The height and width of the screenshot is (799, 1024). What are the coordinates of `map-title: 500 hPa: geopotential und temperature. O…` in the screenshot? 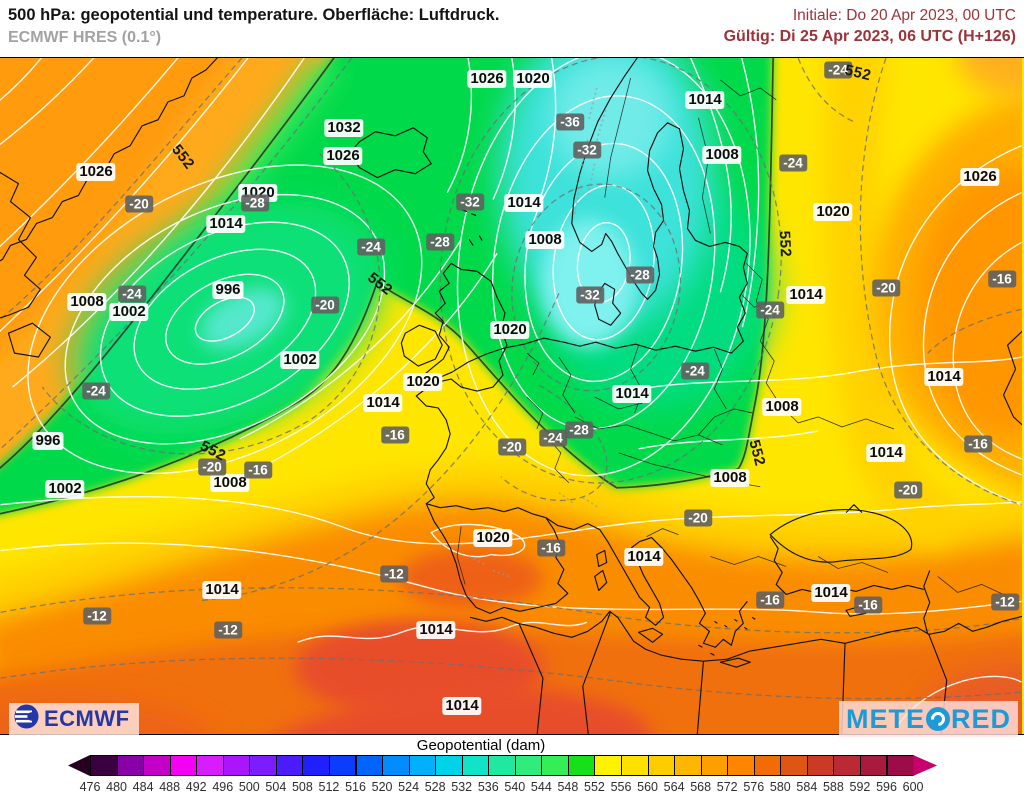 It's located at (254, 15).